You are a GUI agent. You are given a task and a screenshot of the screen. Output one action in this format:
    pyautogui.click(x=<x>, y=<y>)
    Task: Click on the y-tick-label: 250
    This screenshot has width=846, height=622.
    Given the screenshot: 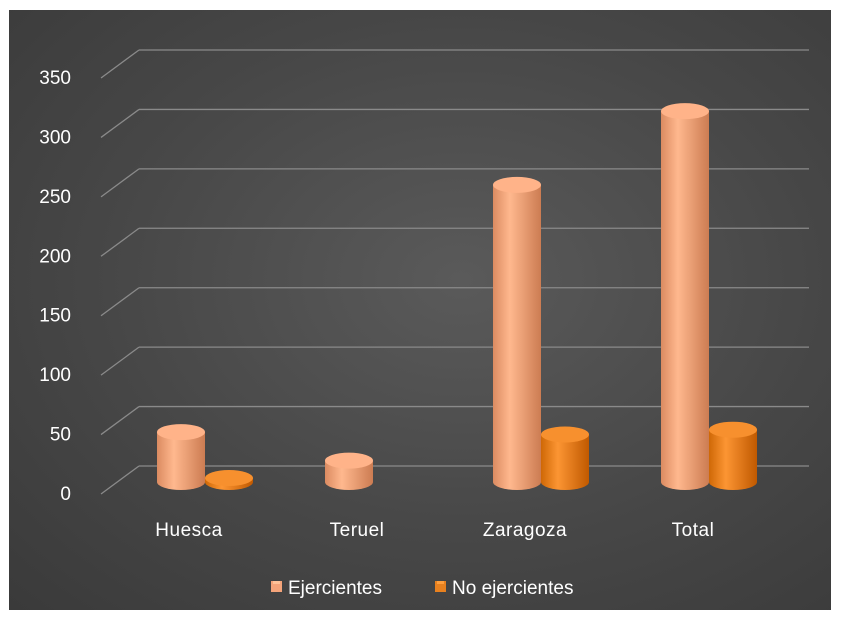 What is the action you would take?
    pyautogui.click(x=55, y=197)
    